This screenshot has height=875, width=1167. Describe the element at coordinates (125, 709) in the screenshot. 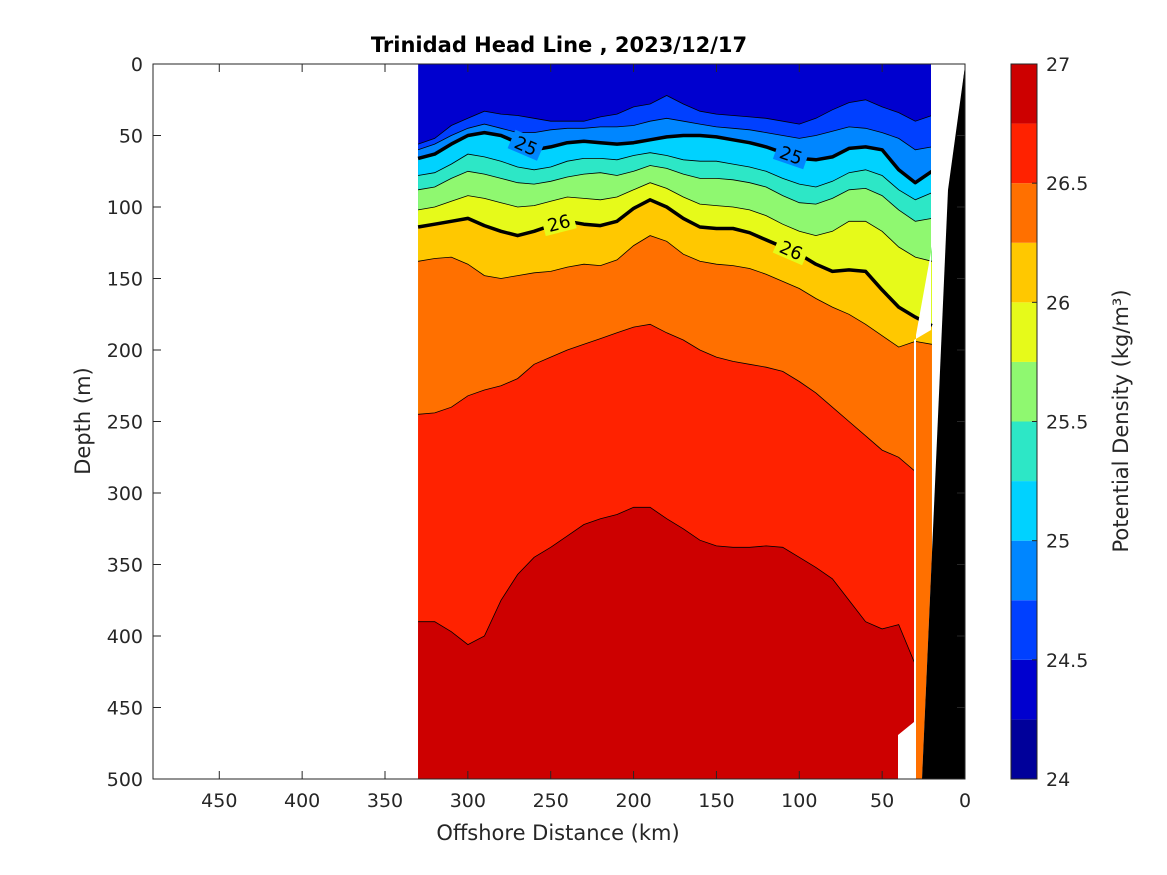

I see `y-tick-label: 450` at that location.